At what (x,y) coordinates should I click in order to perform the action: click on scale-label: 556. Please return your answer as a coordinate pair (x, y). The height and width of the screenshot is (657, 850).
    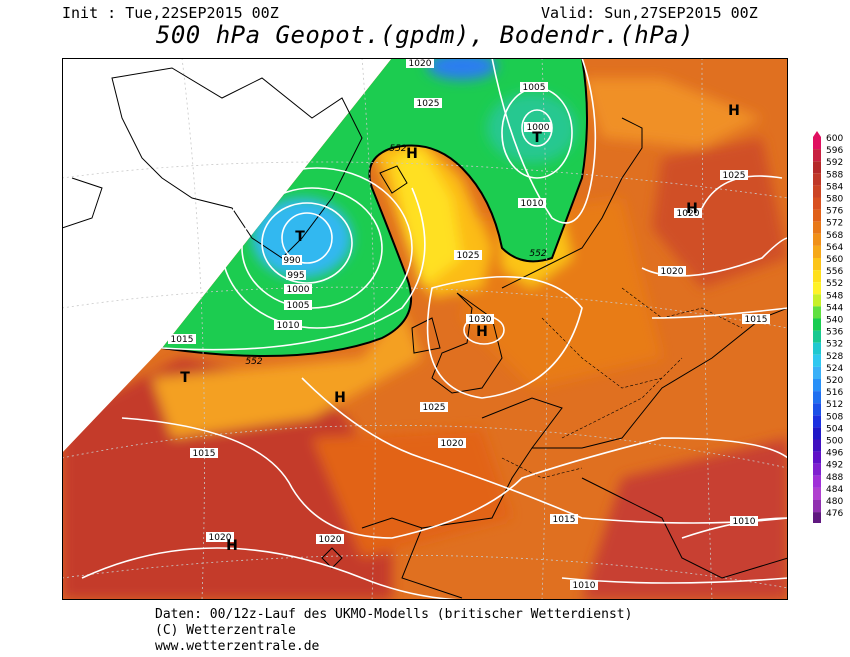
    Looking at the image, I should click on (834, 272).